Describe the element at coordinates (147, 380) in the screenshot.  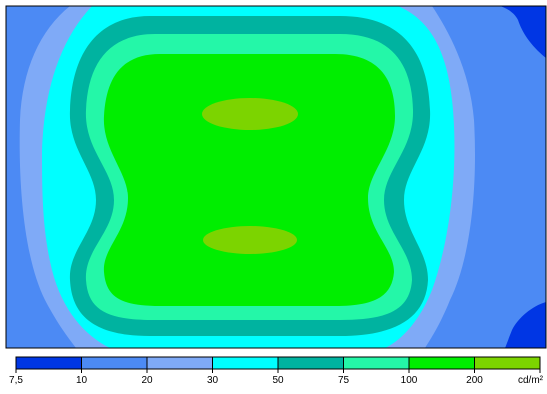
I see `legend-tick-label: 20` at that location.